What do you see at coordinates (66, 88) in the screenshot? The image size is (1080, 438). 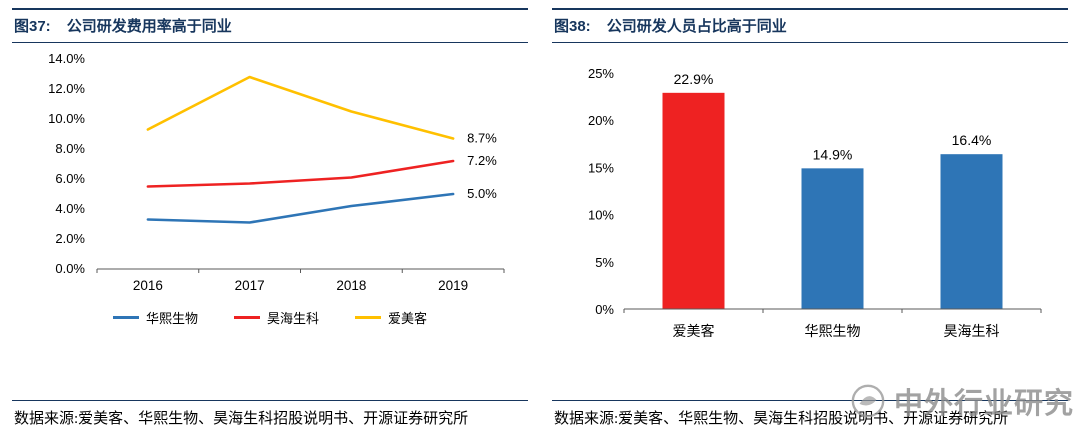 I see `y-axis-tick-label: 12.0%` at bounding box center [66, 88].